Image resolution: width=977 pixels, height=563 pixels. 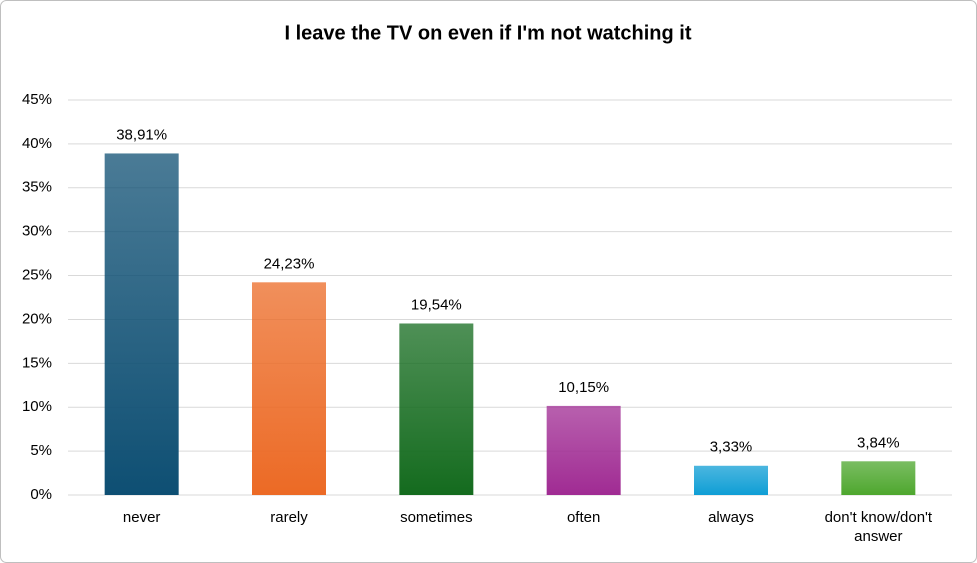 I want to click on value-label: 10,15%, so click(x=583, y=387).